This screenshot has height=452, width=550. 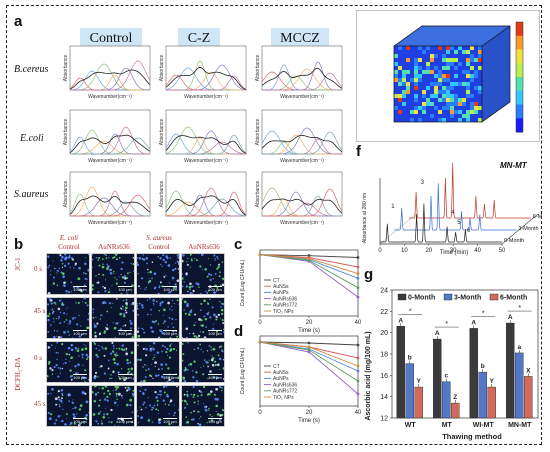 What do you see at coordinates (206, 97) in the screenshot?
I see `ftir-x-label: Wavenumber(cm⁻¹)` at bounding box center [206, 97].